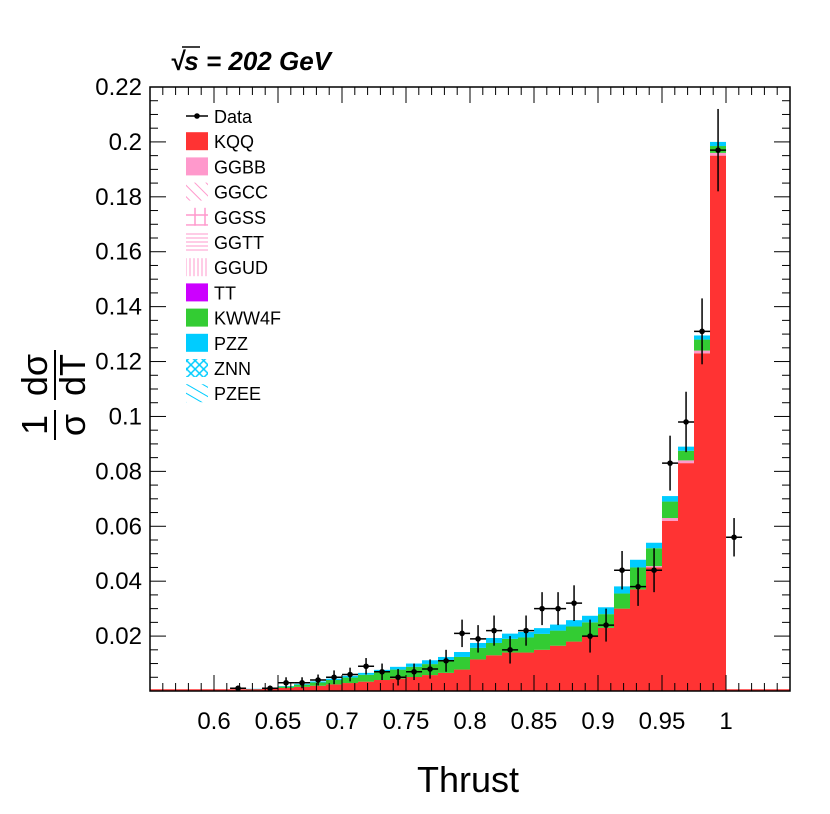 The image size is (830, 814). I want to click on x-tick-label-5: 0.85, so click(534, 721).